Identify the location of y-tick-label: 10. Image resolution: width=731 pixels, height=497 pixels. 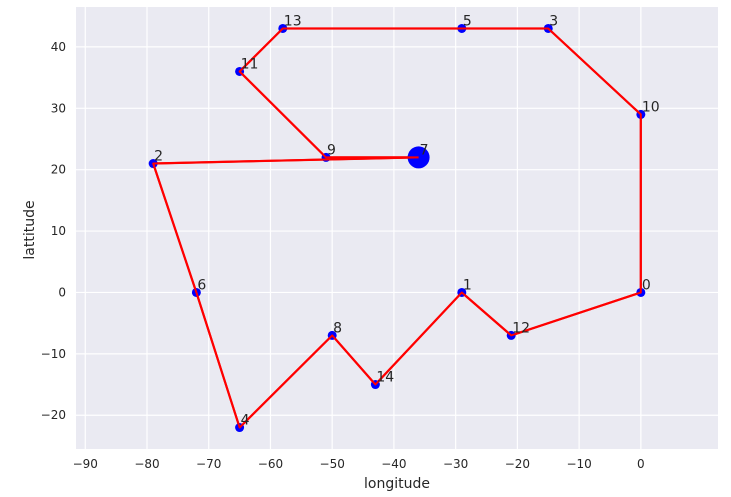
(58, 231).